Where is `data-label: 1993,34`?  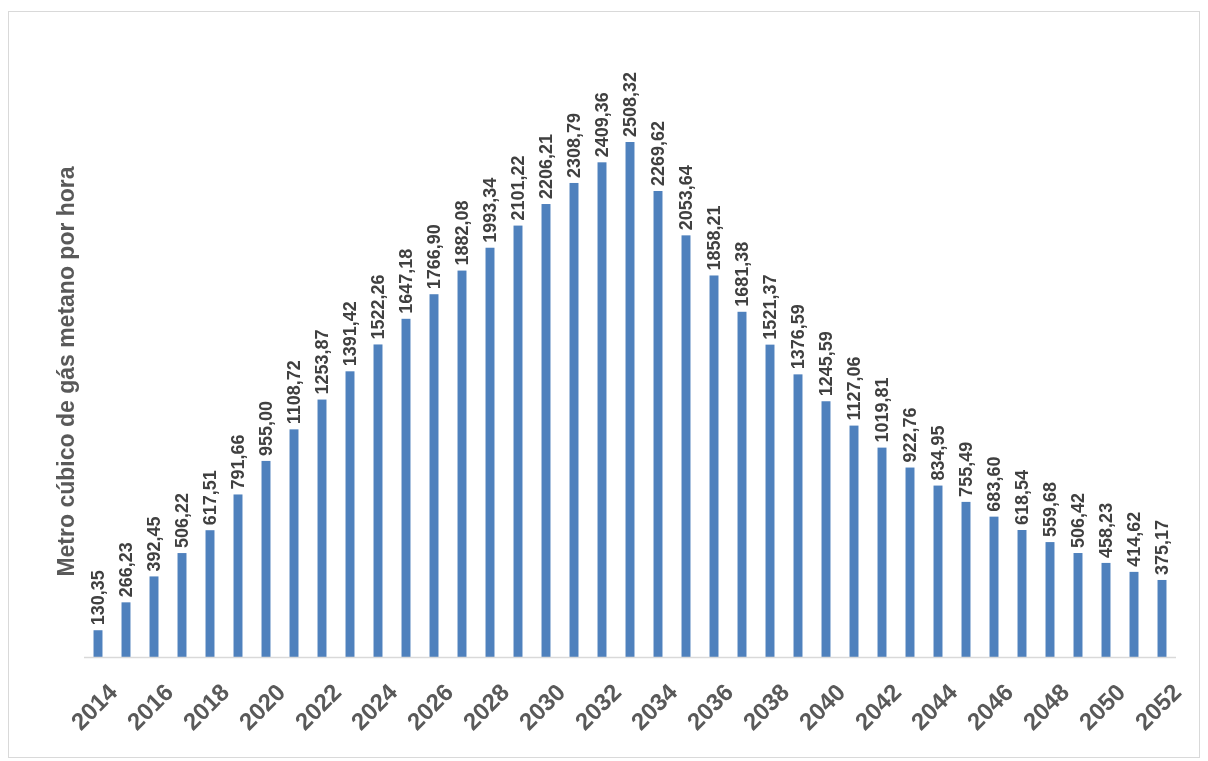
data-label: 1993,34 is located at coordinates (490, 210).